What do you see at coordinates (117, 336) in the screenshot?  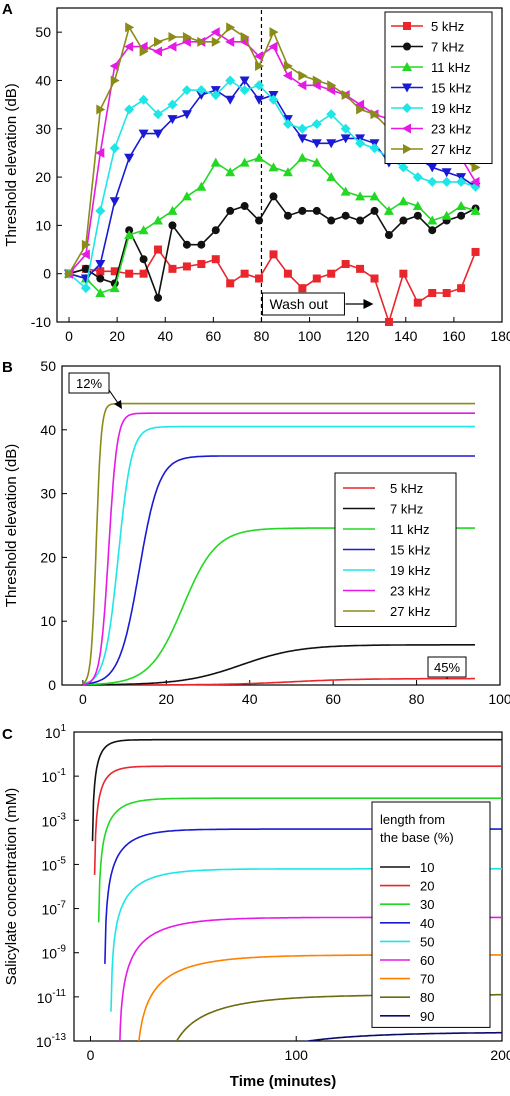 I see `x-tick-label: 20` at bounding box center [117, 336].